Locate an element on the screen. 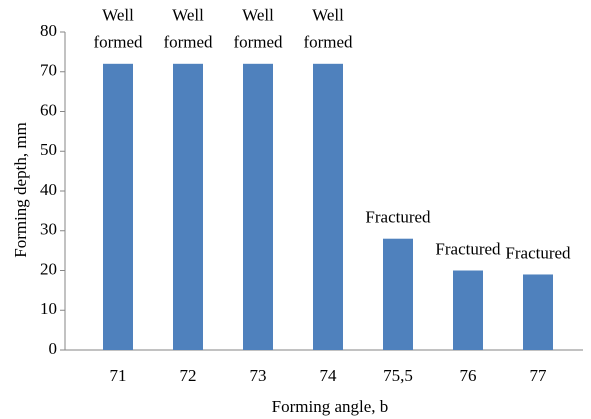 Image resolution: width=591 pixels, height=419 pixels. y-tick-label: 10 is located at coordinates (48, 308).